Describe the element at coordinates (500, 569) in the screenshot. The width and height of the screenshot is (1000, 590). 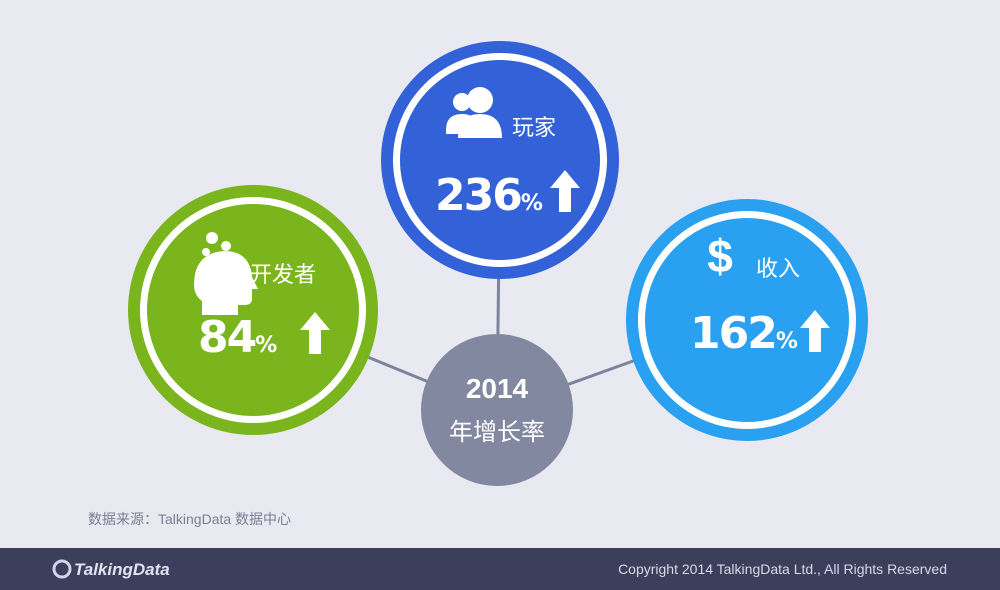
I see `footer-bar` at that location.